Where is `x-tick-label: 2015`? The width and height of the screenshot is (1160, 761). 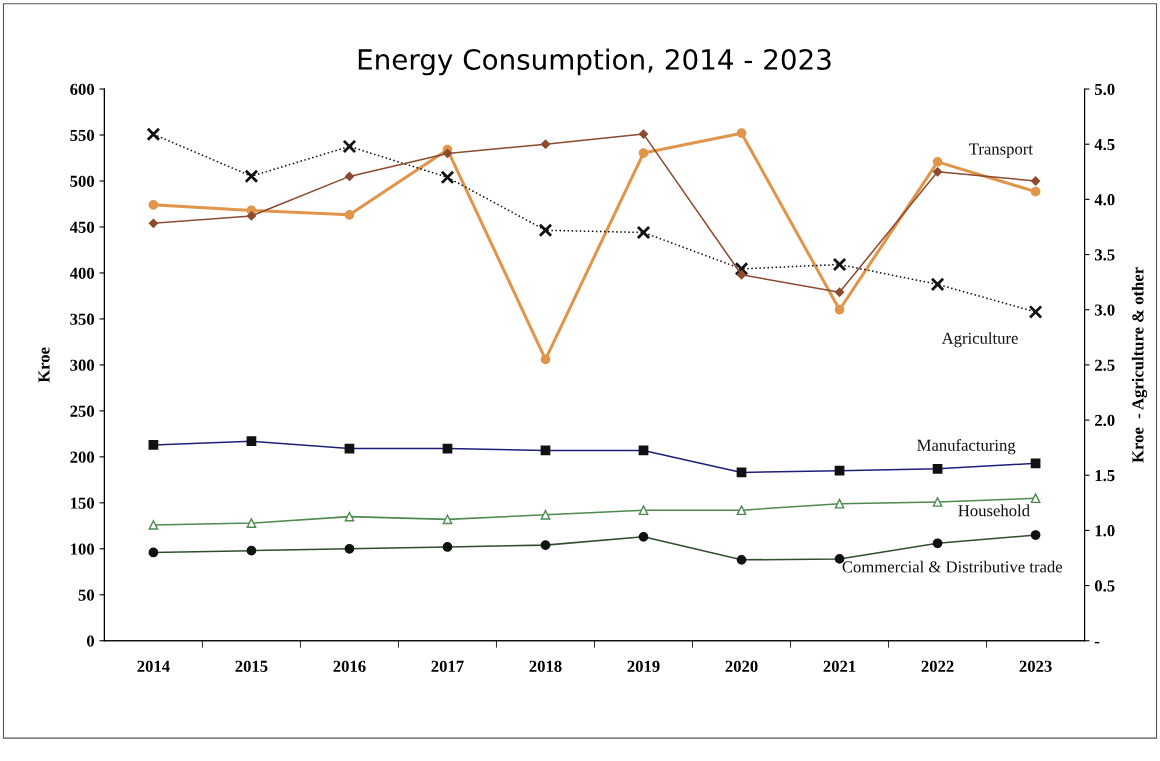 x-tick-label: 2015 is located at coordinates (251, 666).